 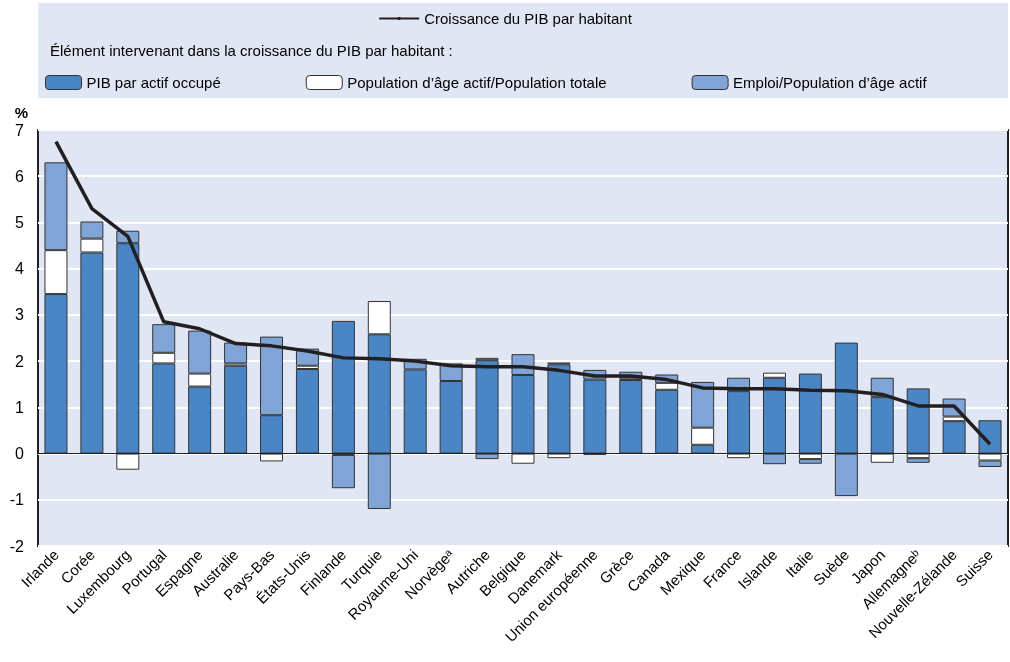 I want to click on y-tick-label: -1, so click(x=17, y=500).